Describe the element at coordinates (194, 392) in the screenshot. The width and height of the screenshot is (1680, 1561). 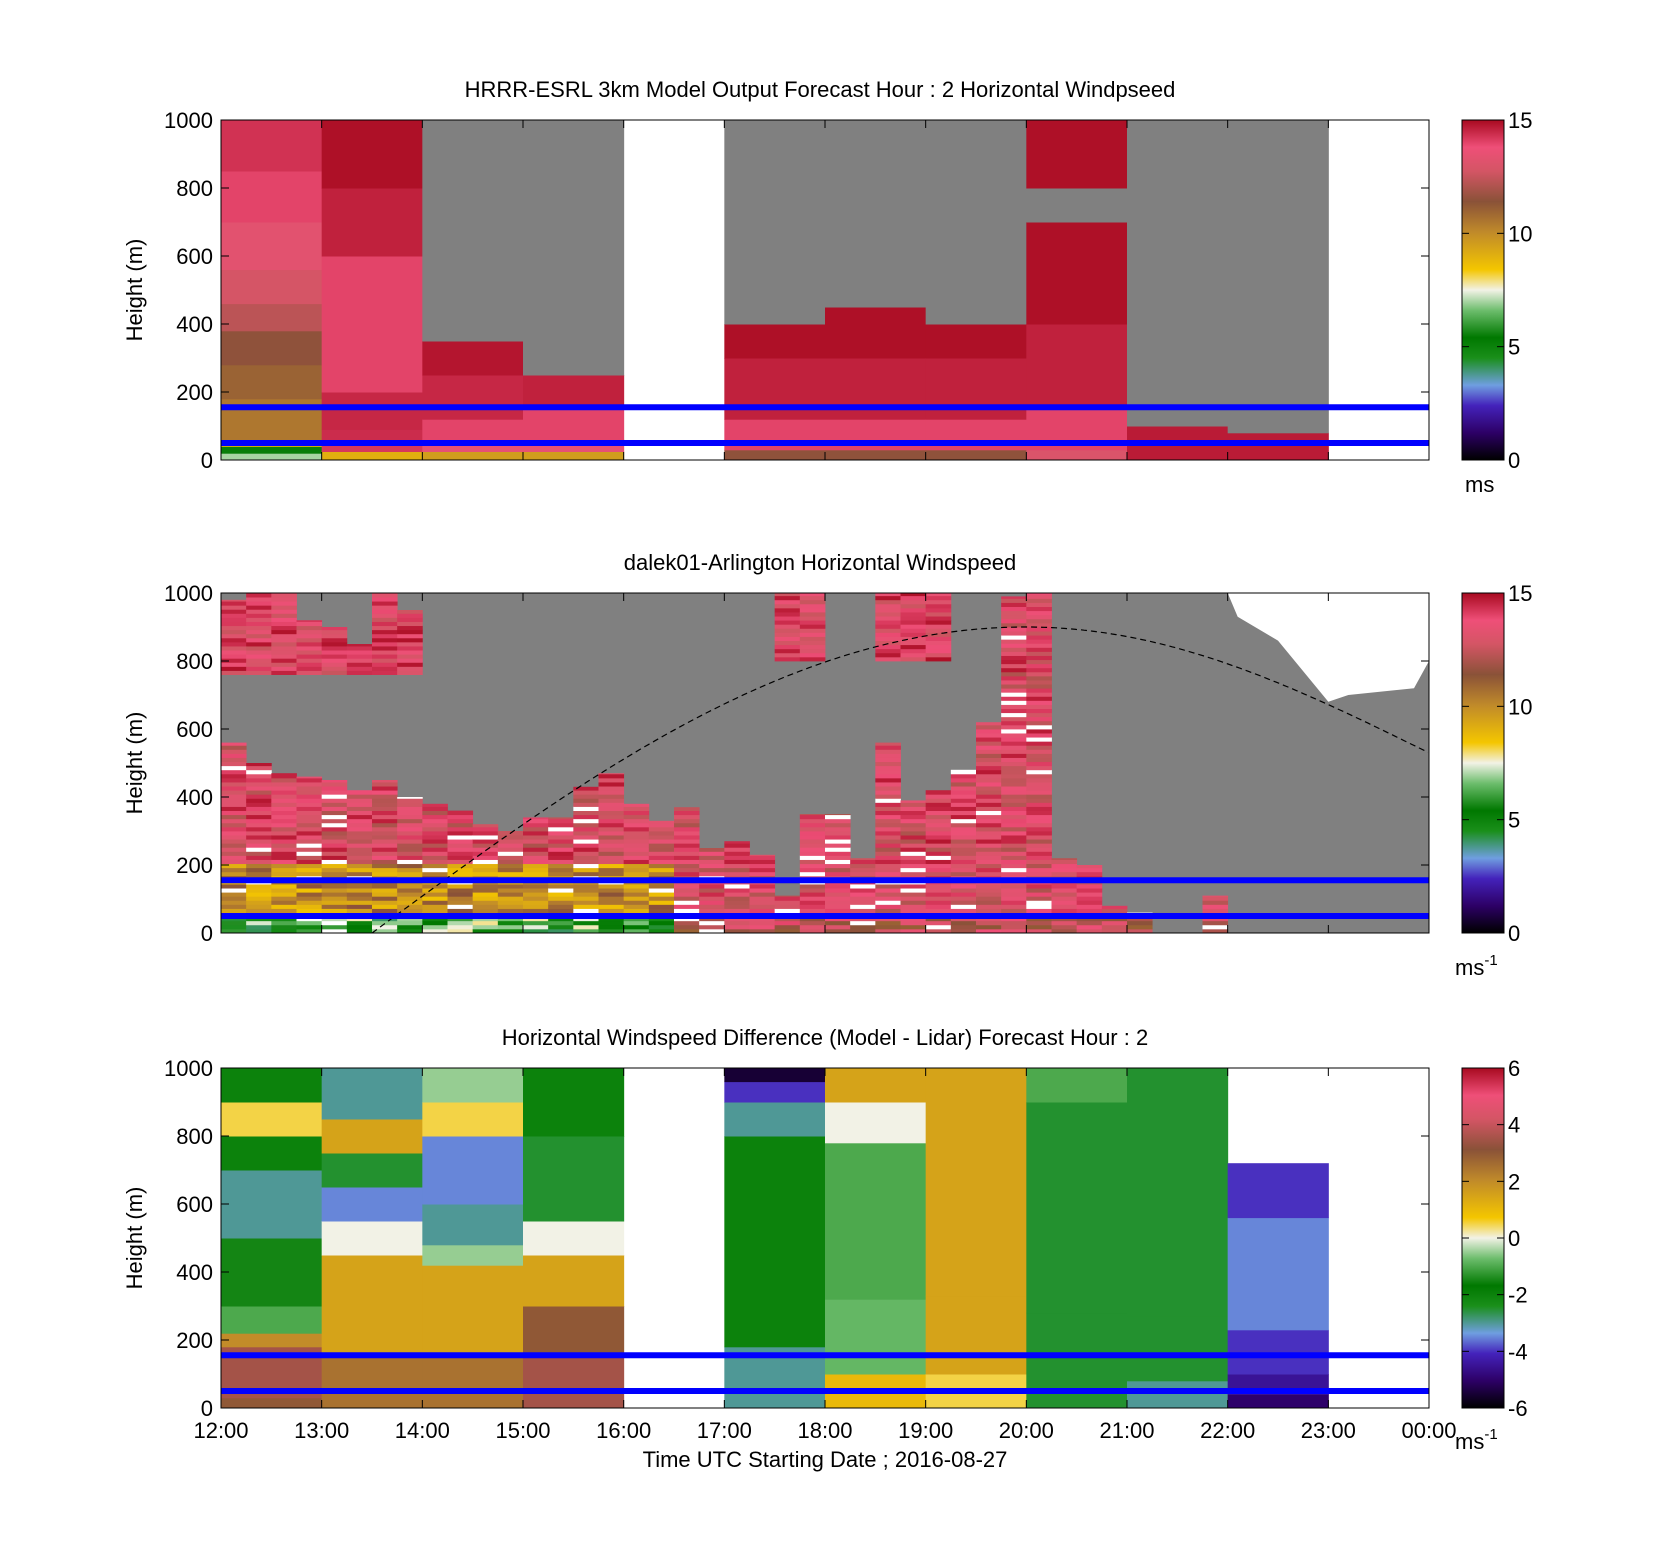
I see `y-tick-label: 200` at that location.